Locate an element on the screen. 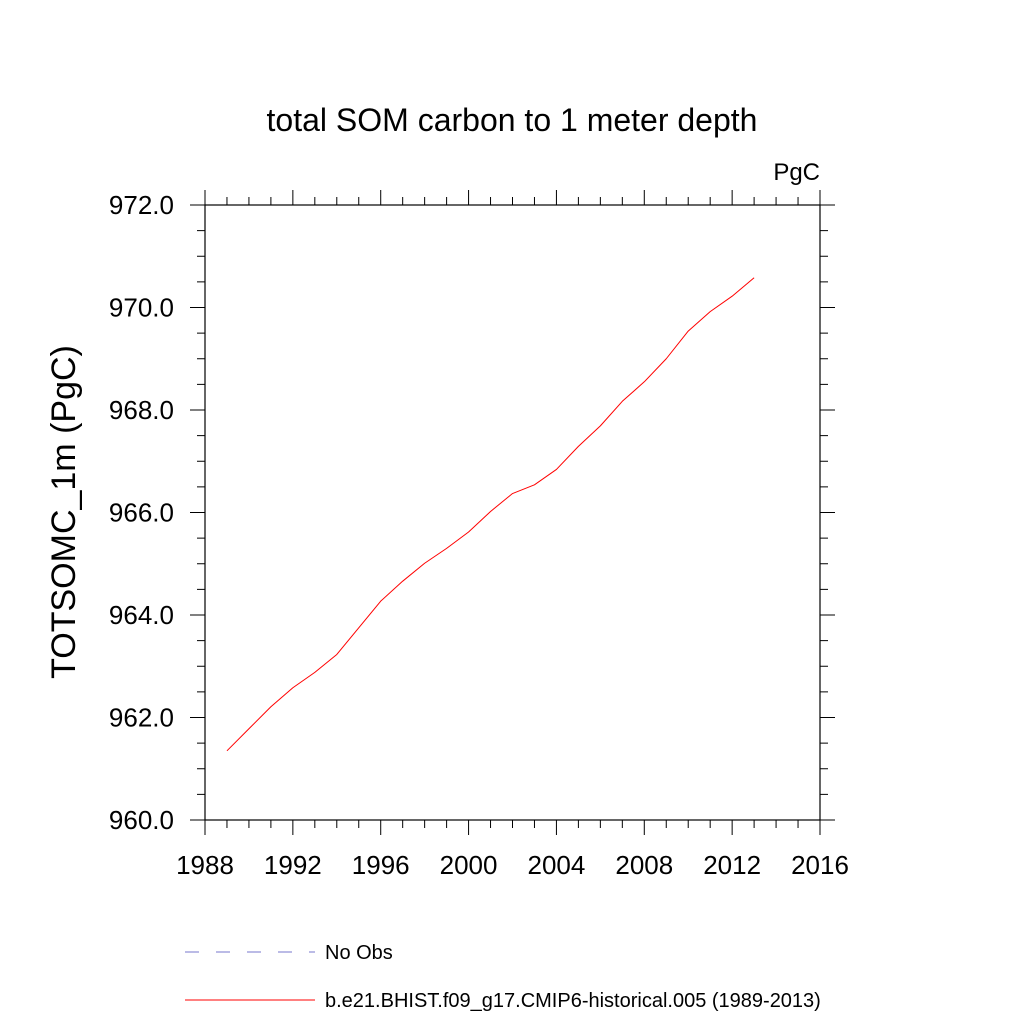  y-tick-label: 972.0 is located at coordinates (141, 205).